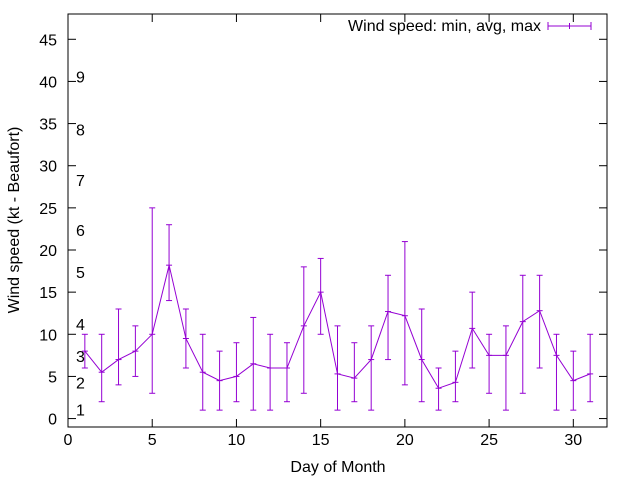  What do you see at coordinates (80, 231) in the screenshot?
I see `beaufort-label: 6` at bounding box center [80, 231].